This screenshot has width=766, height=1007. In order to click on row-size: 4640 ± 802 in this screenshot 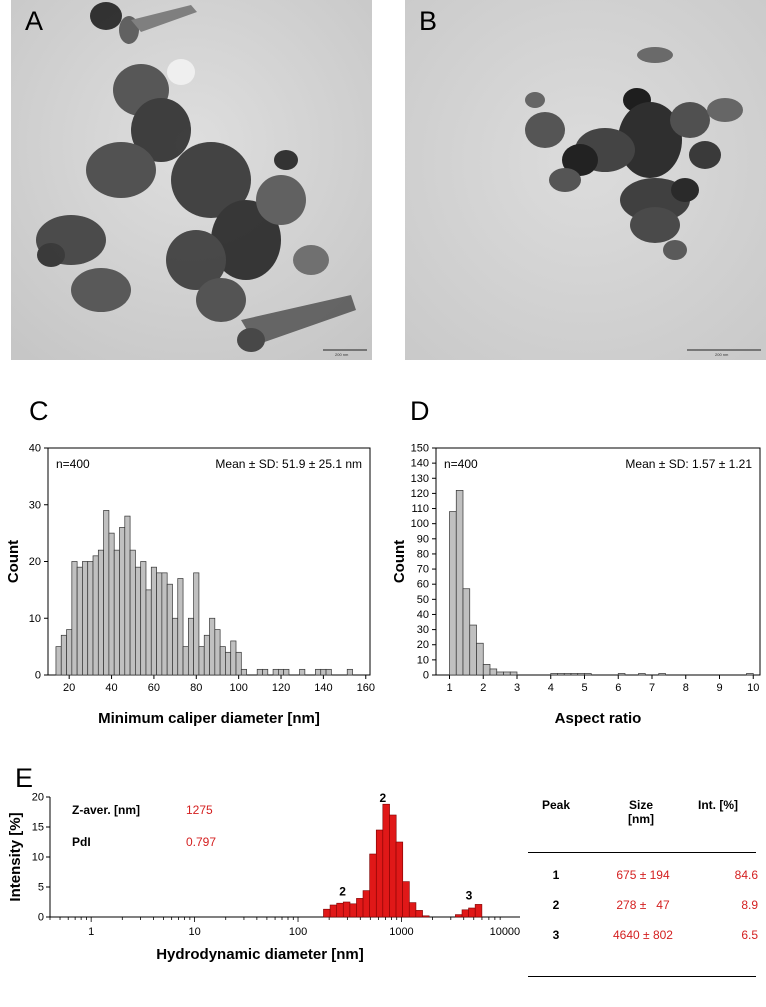, I will do `click(643, 935)`.